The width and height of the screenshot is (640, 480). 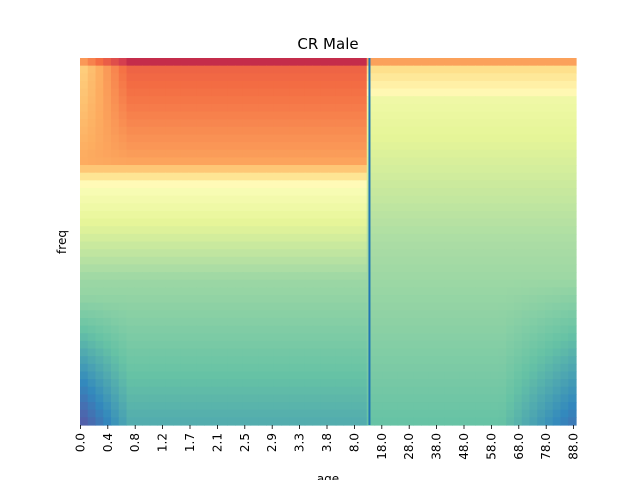 I want to click on x-tick-label: 2.1, so click(x=217, y=442).